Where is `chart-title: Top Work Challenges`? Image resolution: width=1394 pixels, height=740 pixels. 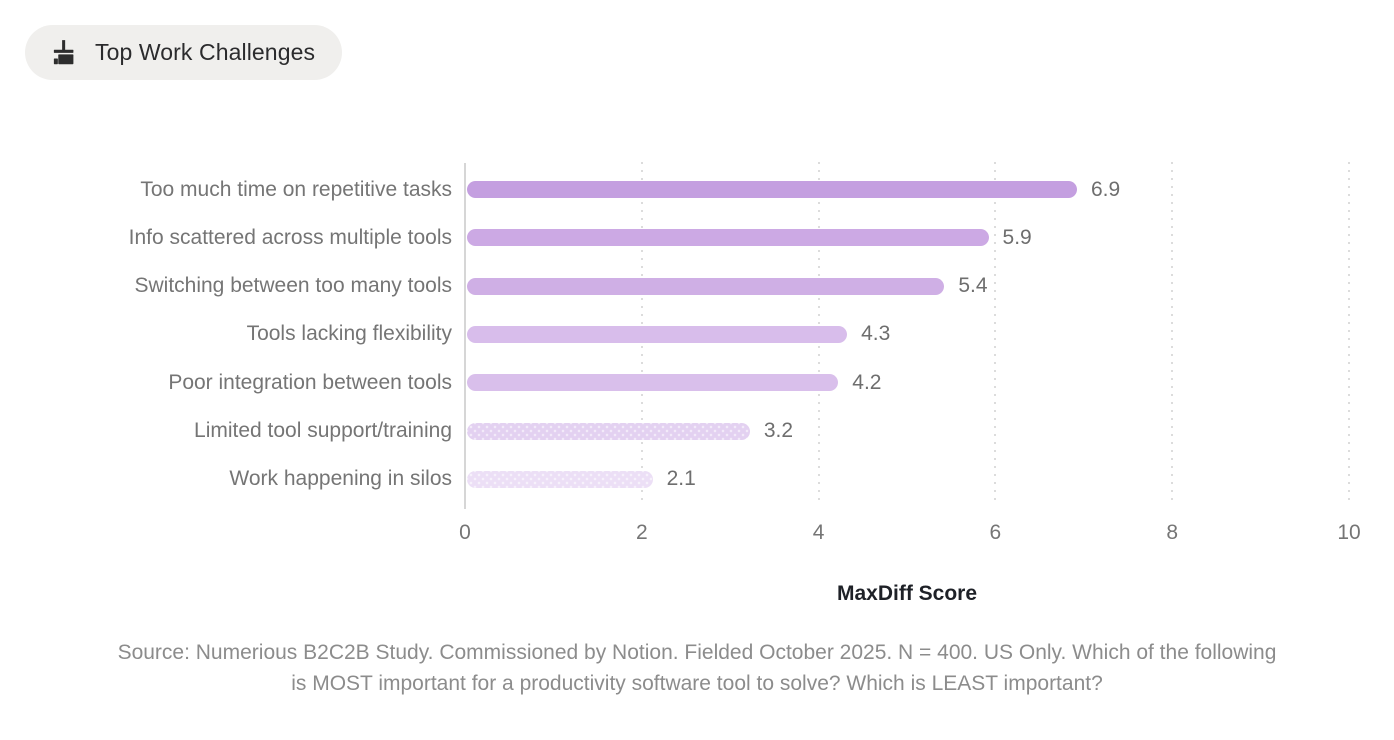
chart-title: Top Work Challenges is located at coordinates (205, 52).